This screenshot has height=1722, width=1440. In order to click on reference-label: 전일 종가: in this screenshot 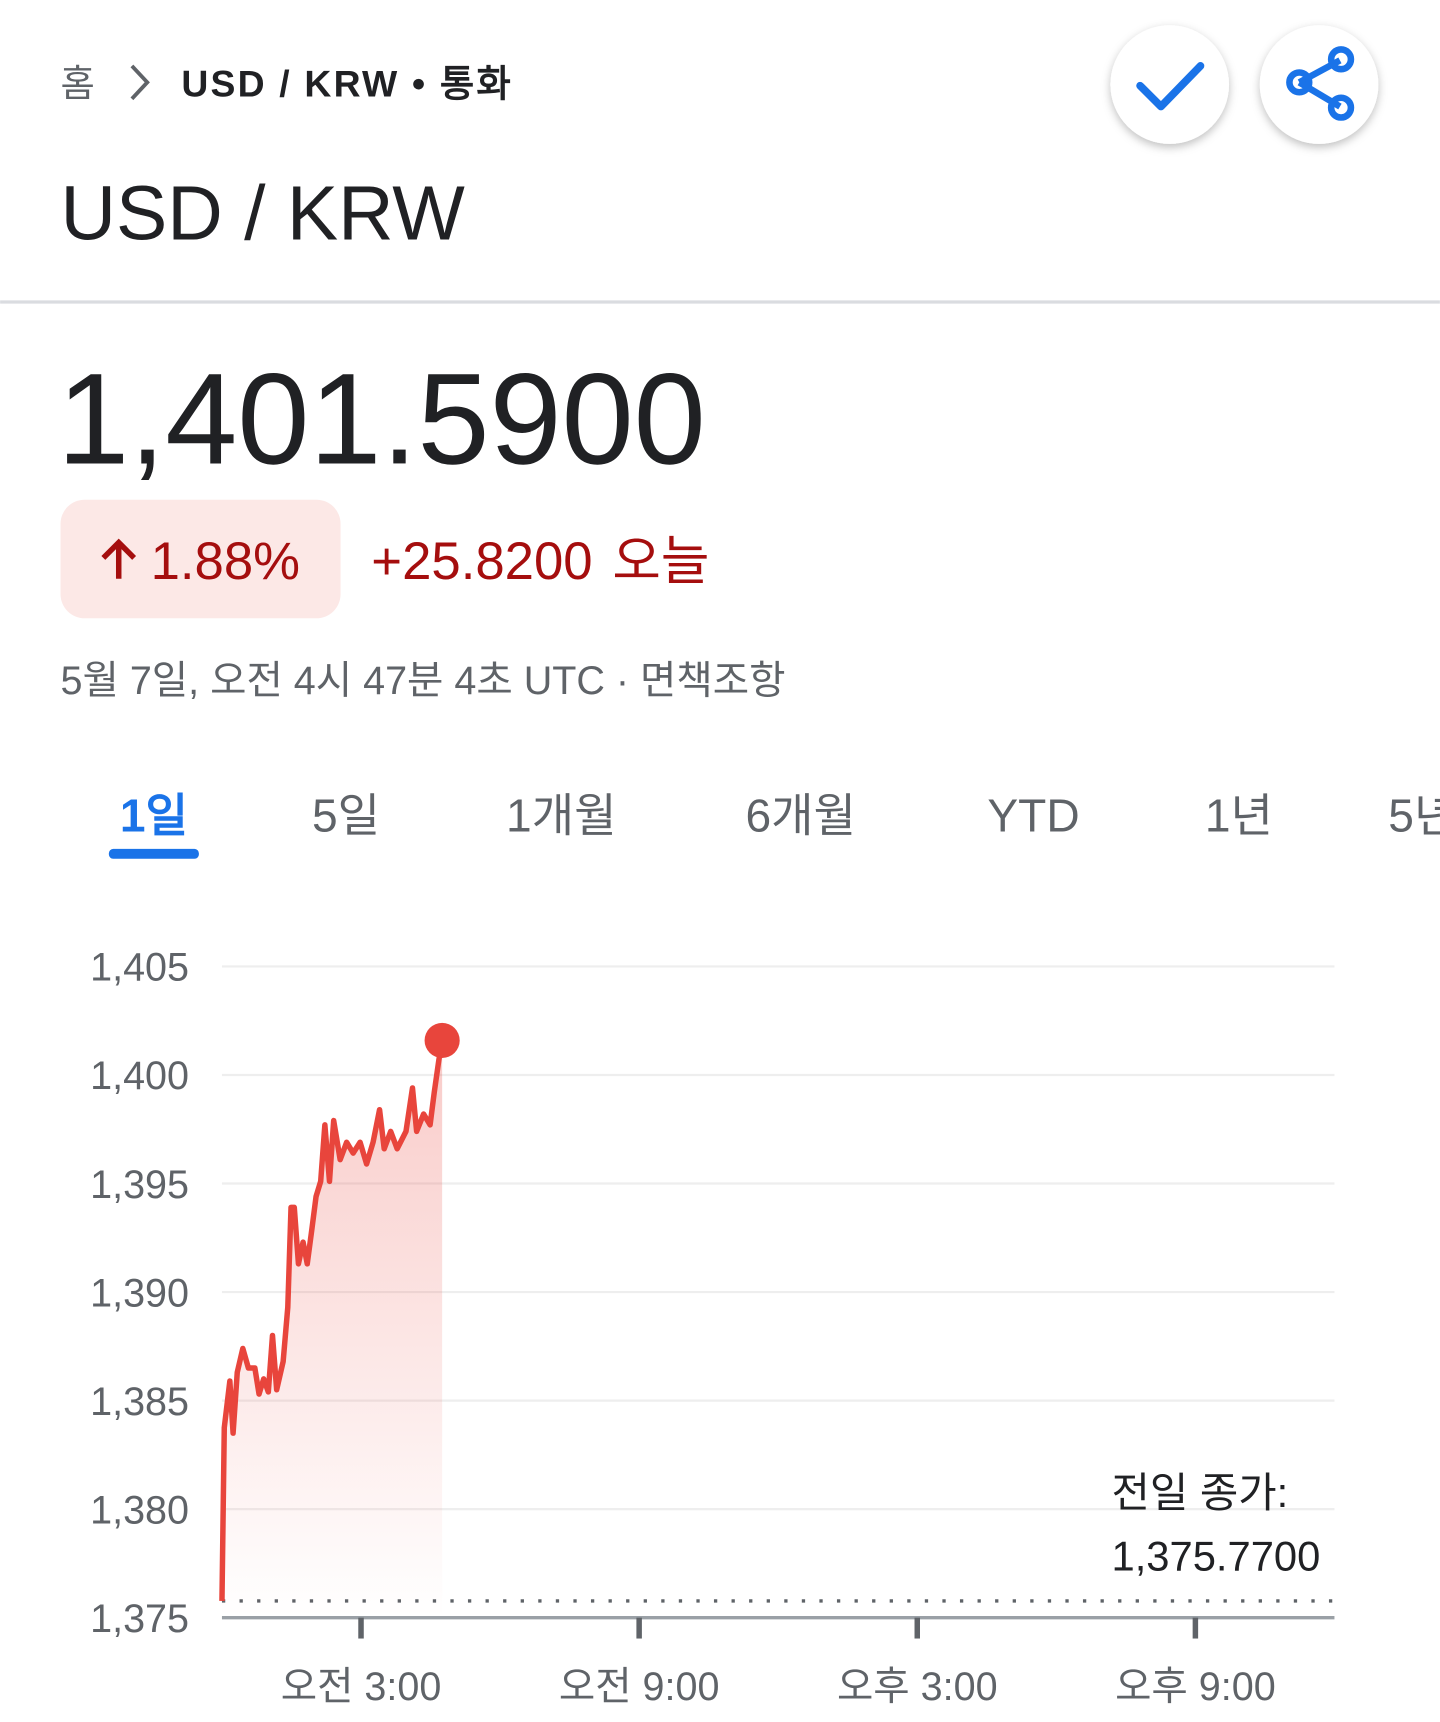, I will do `click(1200, 1492)`.